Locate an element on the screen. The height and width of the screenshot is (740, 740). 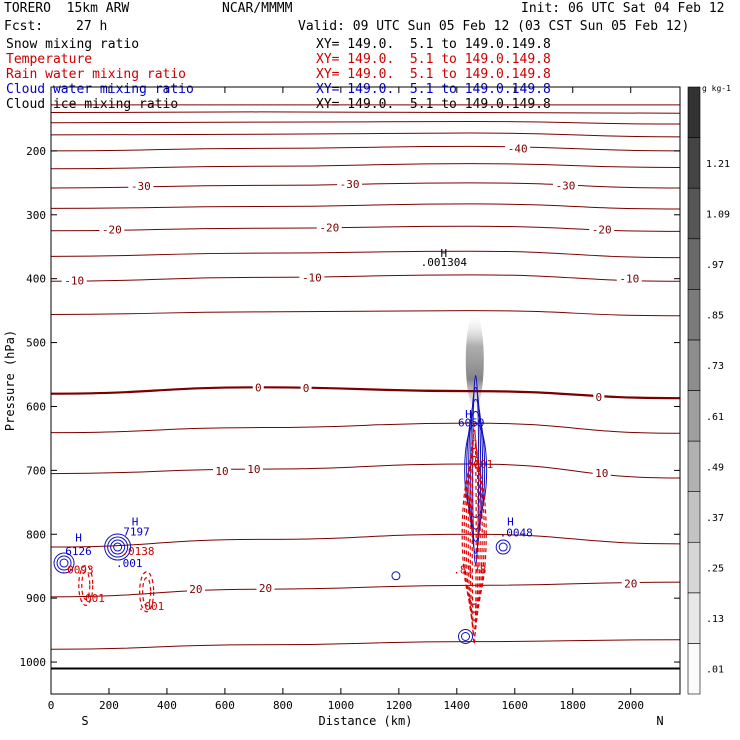
snow-shading is located at coordinates (474, 360).